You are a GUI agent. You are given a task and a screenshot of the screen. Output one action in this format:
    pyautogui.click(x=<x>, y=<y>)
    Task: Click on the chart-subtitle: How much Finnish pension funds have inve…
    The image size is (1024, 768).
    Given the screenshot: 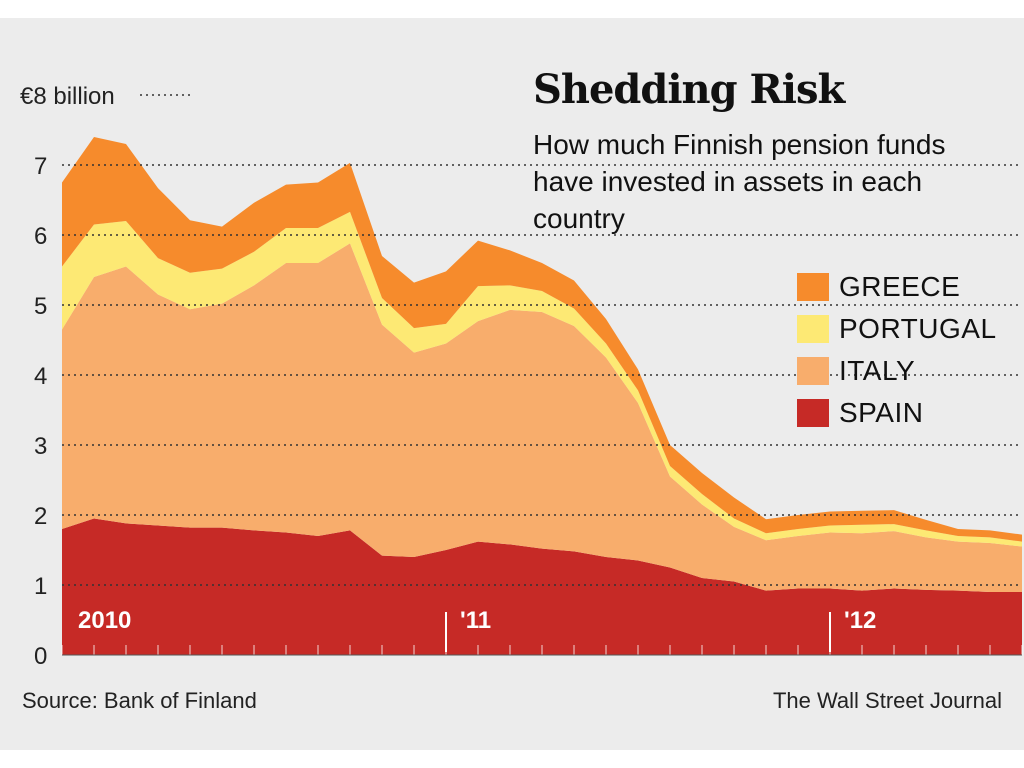 What is the action you would take?
    pyautogui.click(x=739, y=181)
    